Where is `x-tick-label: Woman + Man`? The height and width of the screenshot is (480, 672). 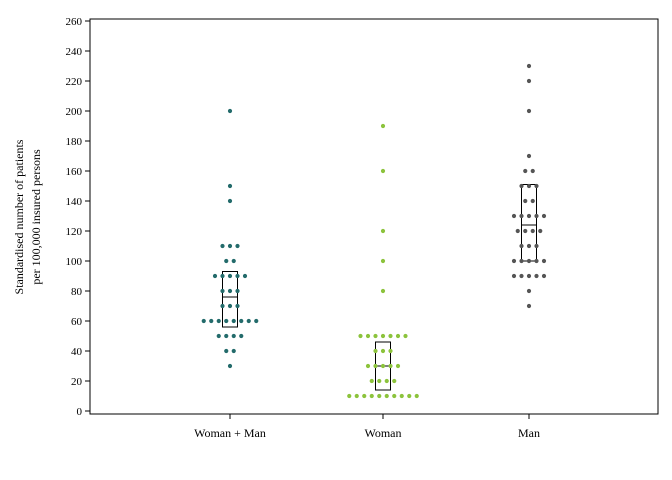
x-tick-label: Woman + Man is located at coordinates (230, 433).